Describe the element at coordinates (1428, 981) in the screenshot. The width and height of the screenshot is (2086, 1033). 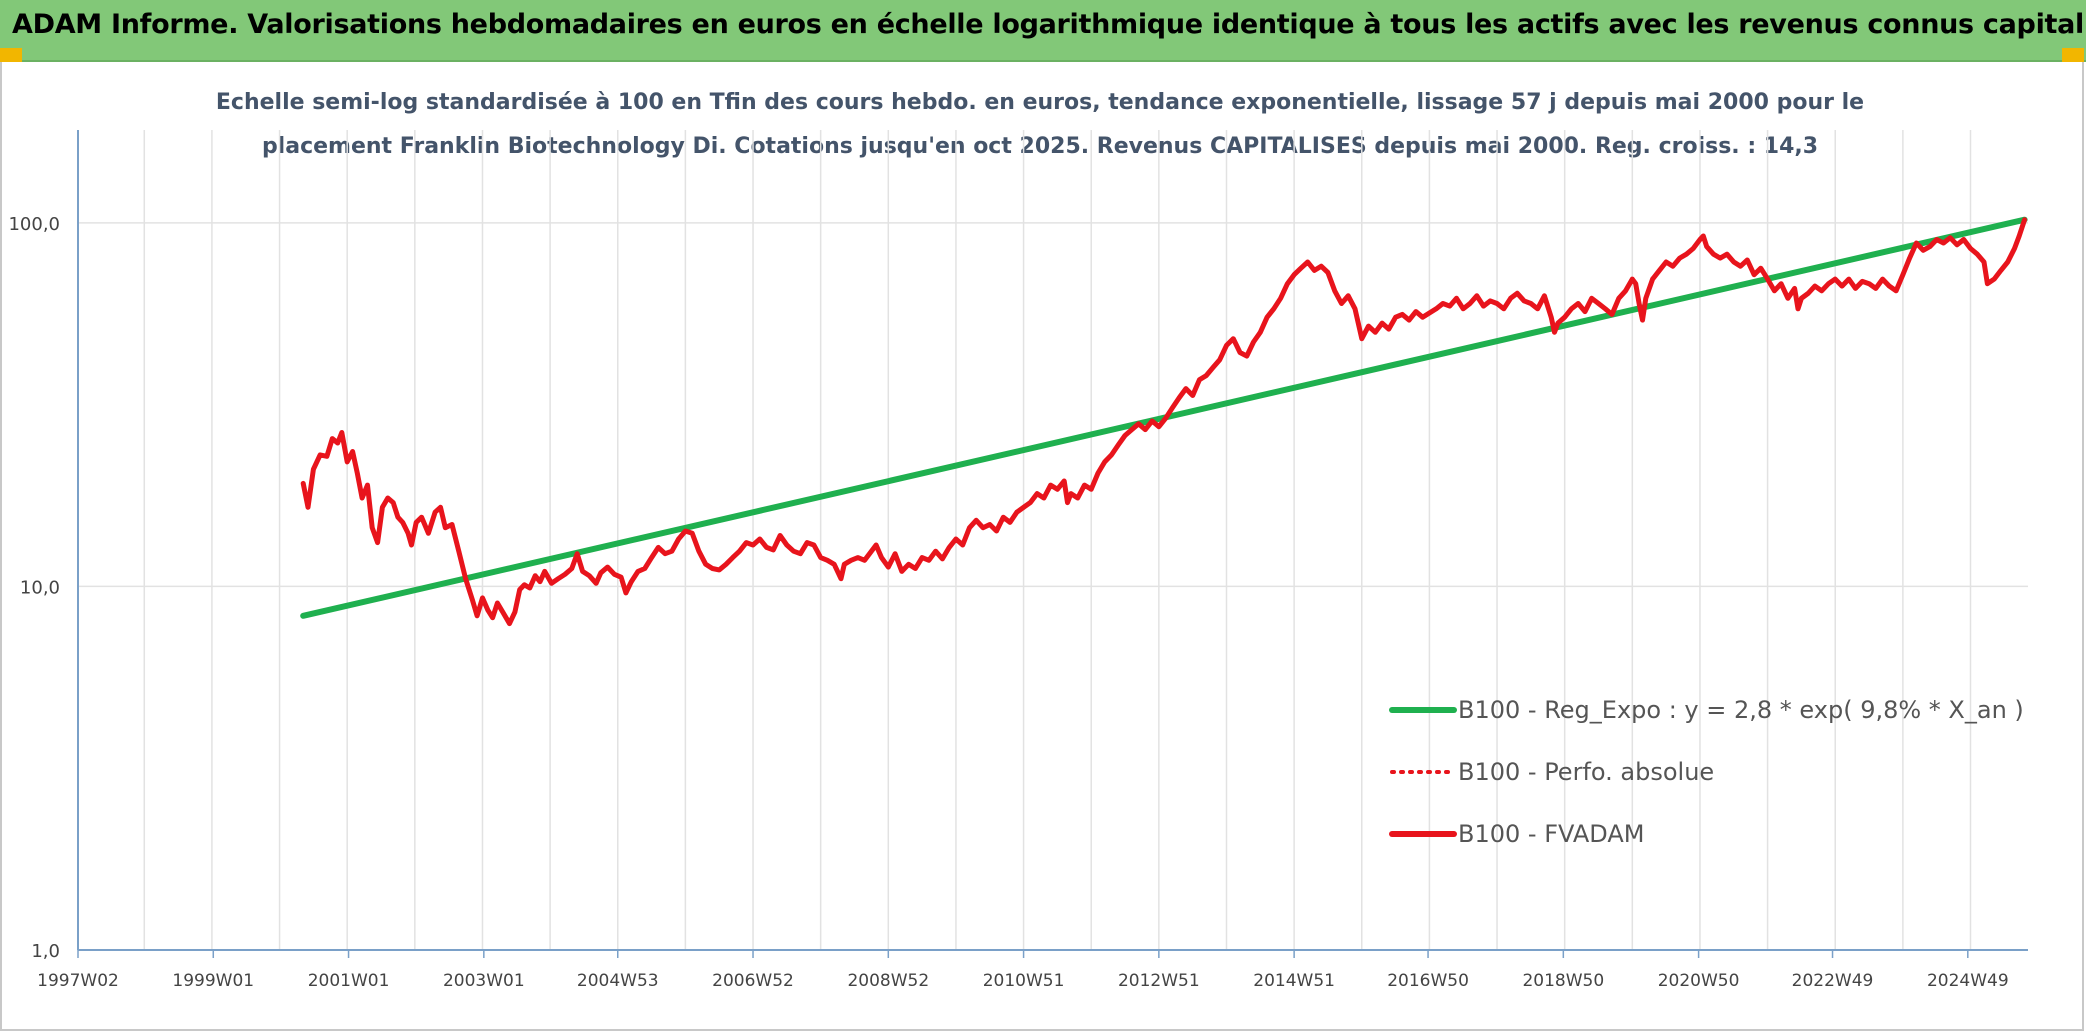
I see `x-tick-label: 2016W50` at that location.